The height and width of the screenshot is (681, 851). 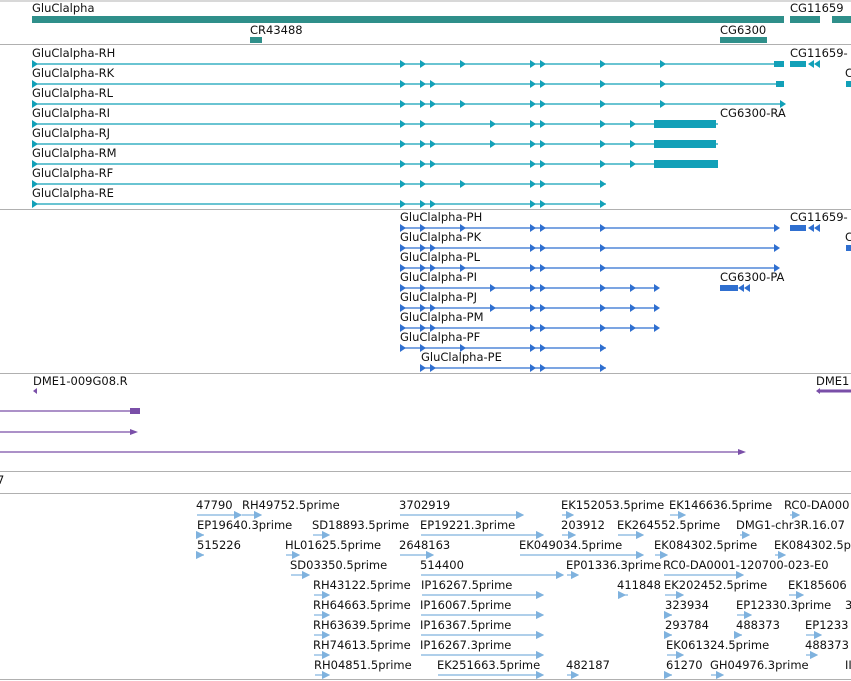 I want to click on transcript-label-cg11659-b: CG11659-, so click(x=819, y=217).